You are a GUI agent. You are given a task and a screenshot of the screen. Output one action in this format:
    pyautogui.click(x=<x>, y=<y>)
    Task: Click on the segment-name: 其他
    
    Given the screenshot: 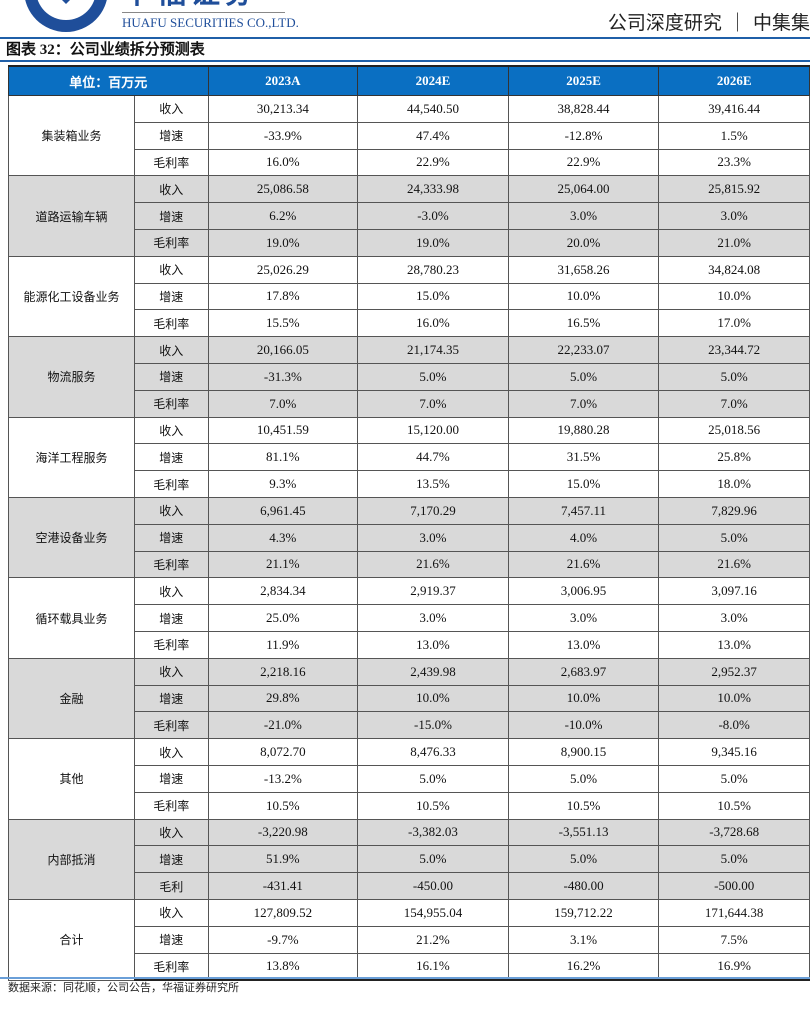 What is the action you would take?
    pyautogui.click(x=71, y=779)
    